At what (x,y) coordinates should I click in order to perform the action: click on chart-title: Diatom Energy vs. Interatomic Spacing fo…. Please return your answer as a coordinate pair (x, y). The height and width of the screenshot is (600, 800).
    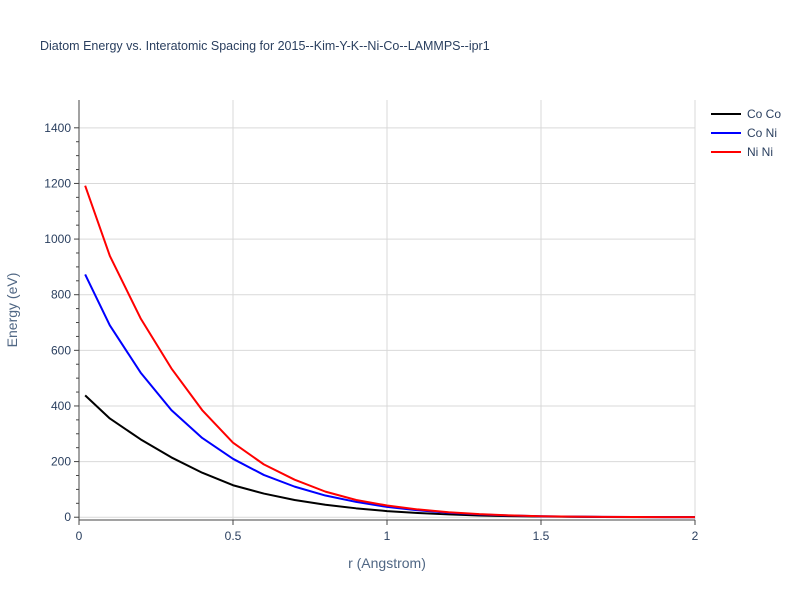
    Looking at the image, I should click on (265, 46).